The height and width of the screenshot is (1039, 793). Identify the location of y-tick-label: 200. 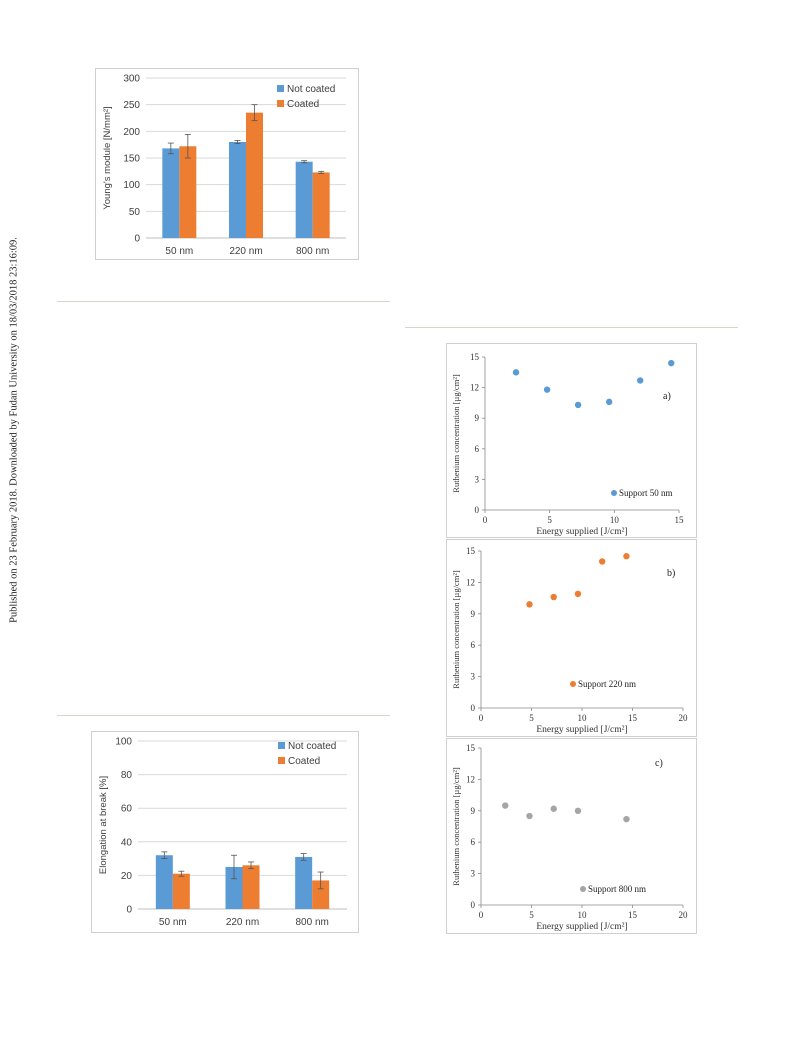
(131, 132).